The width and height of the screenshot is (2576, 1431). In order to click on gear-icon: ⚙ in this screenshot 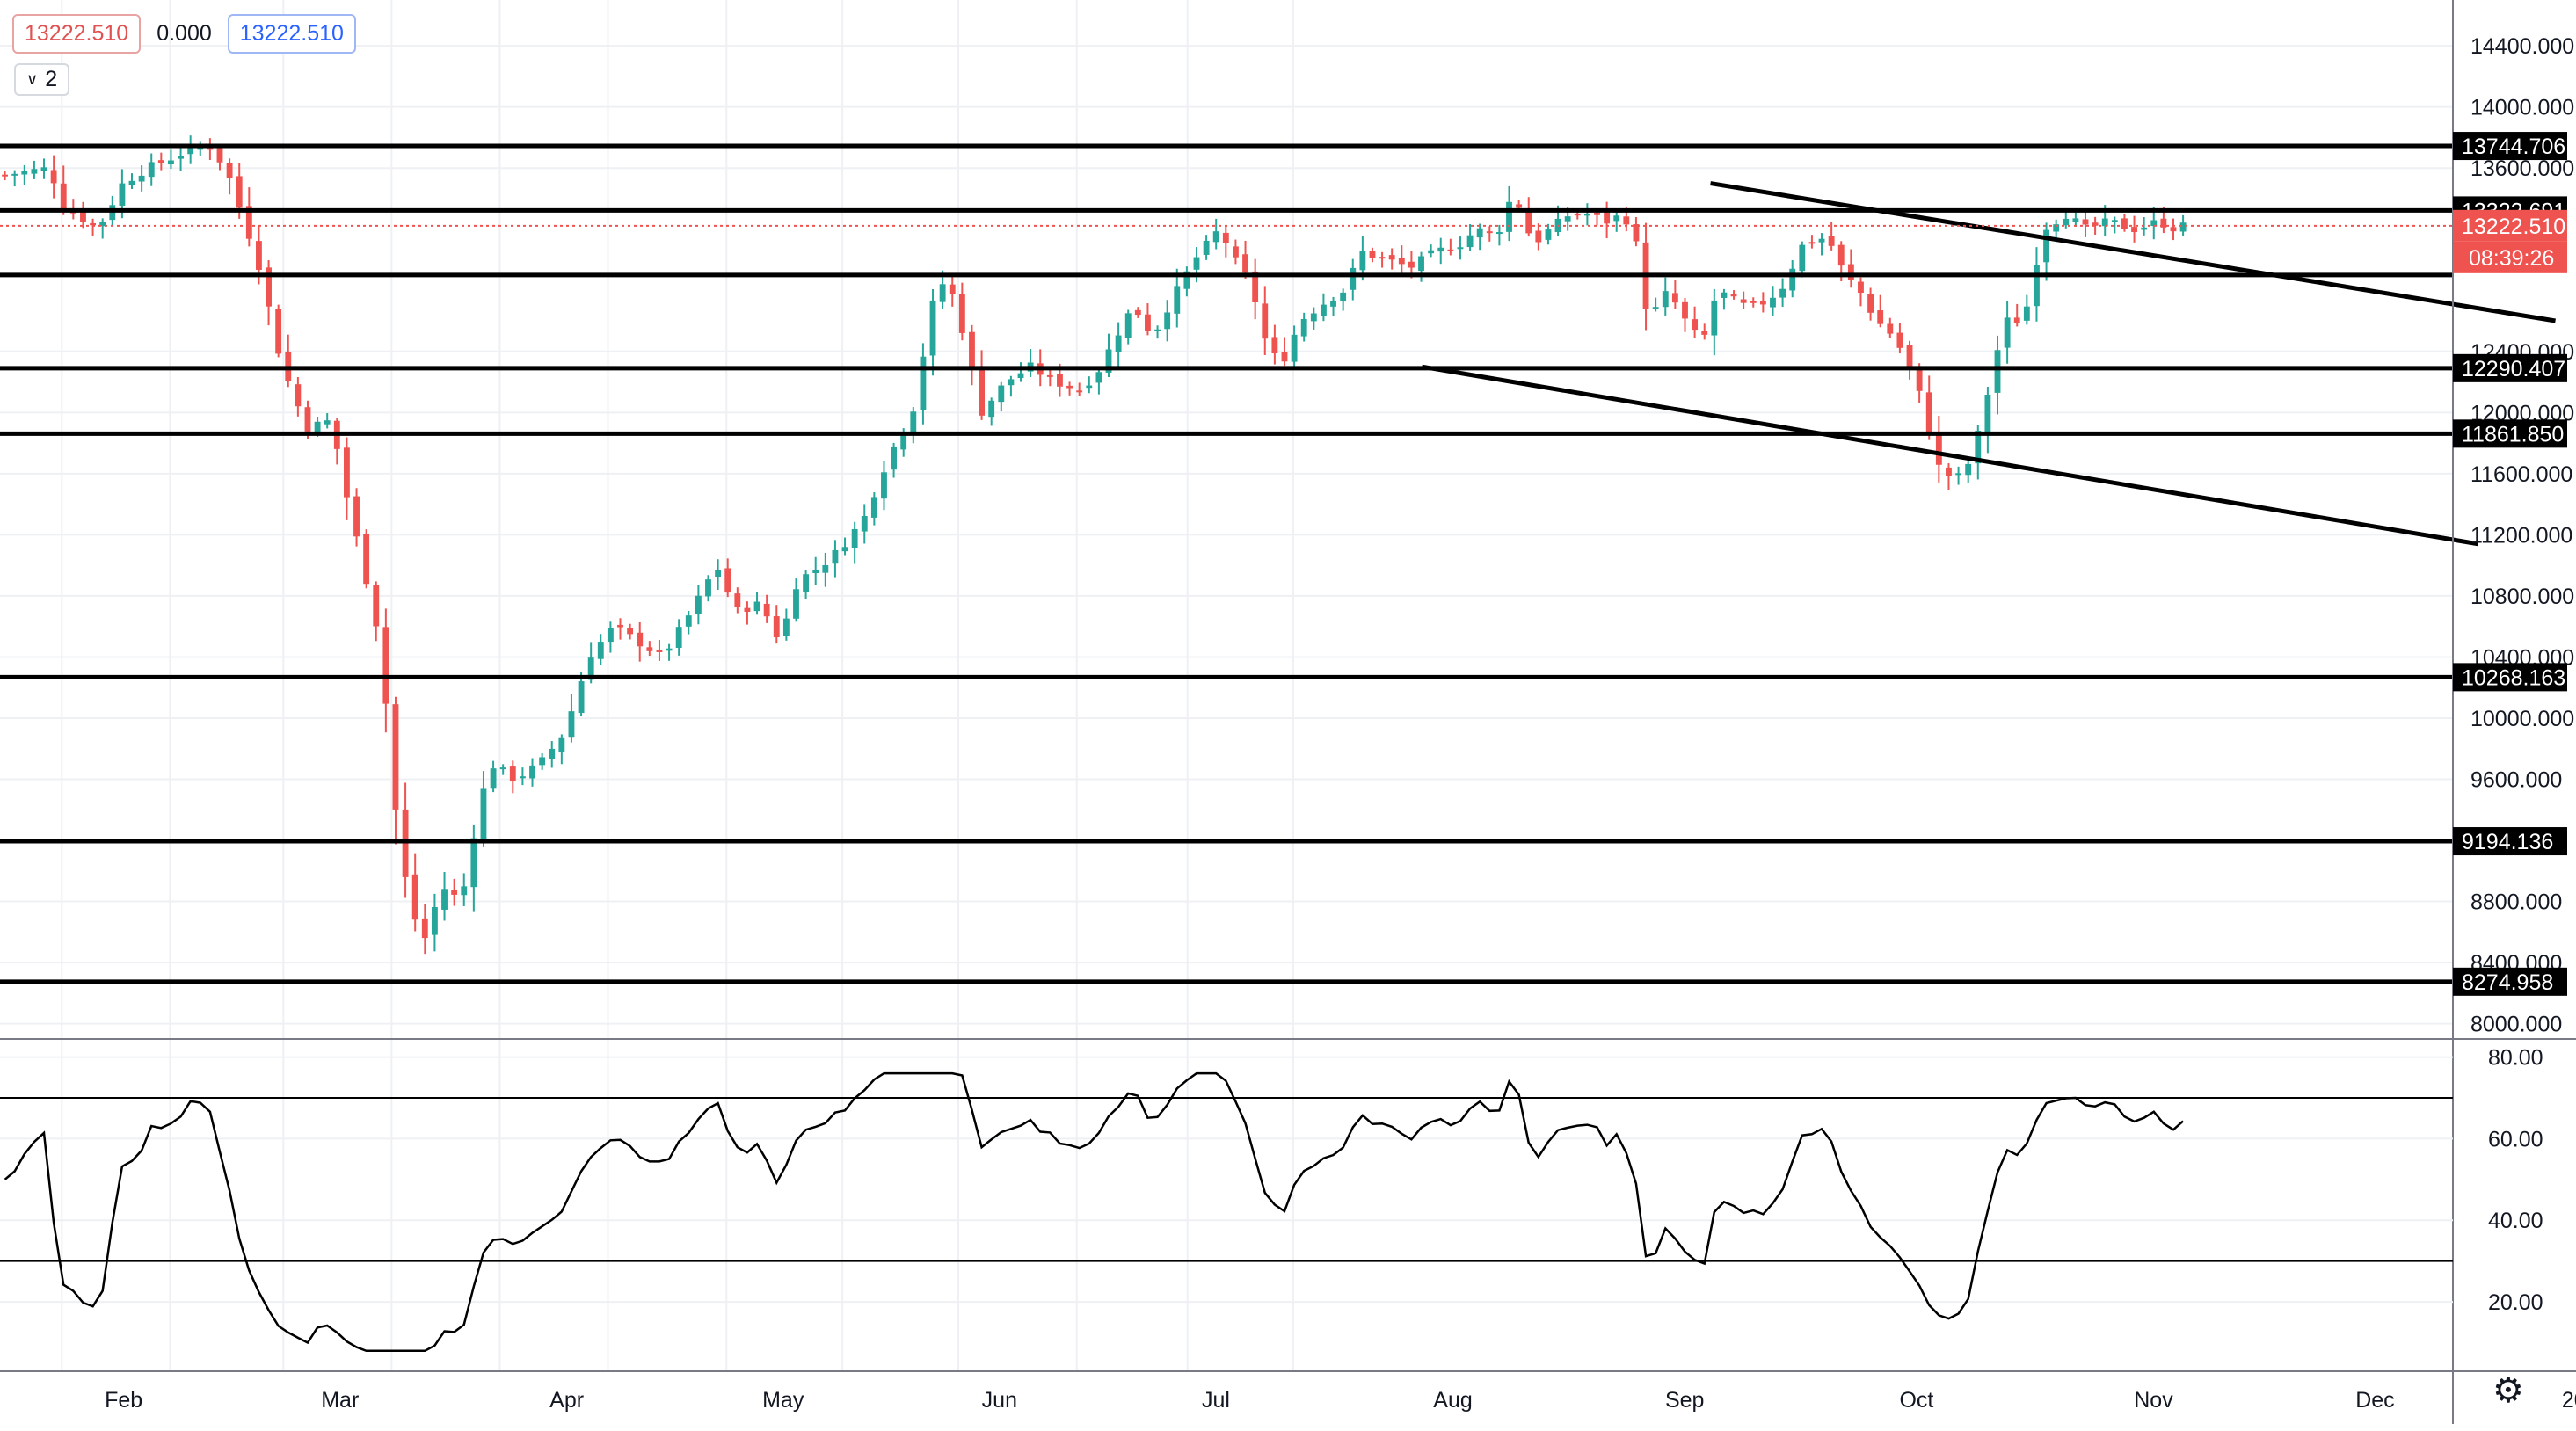, I will do `click(2508, 1390)`.